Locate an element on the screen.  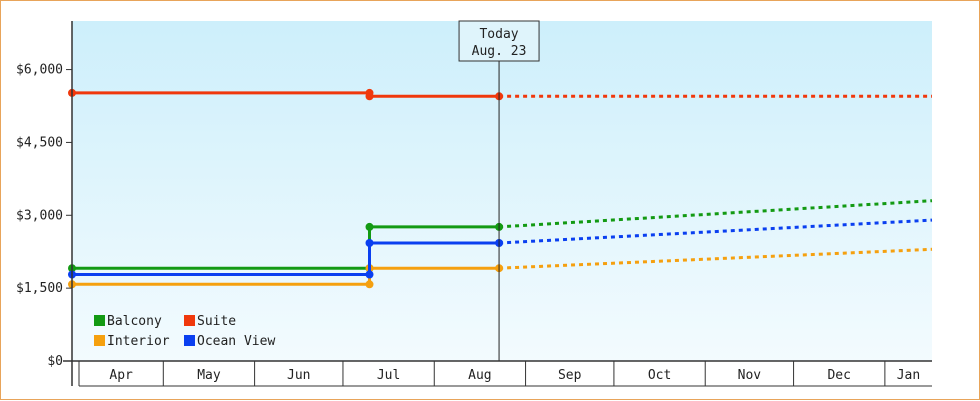
y-tick-label: $3,000 is located at coordinates (39, 215).